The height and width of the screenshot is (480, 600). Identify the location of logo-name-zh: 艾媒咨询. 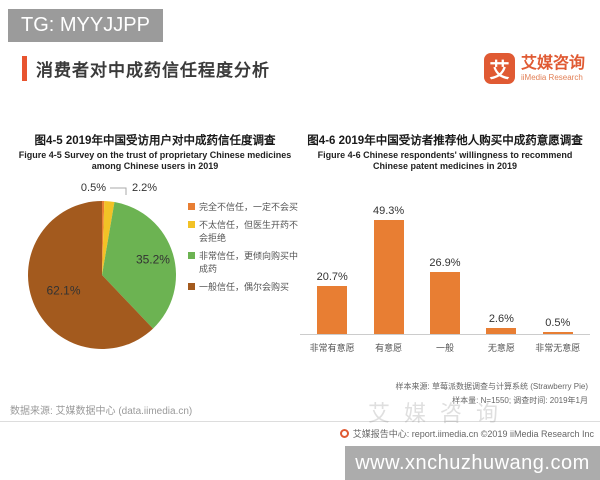
(552, 64).